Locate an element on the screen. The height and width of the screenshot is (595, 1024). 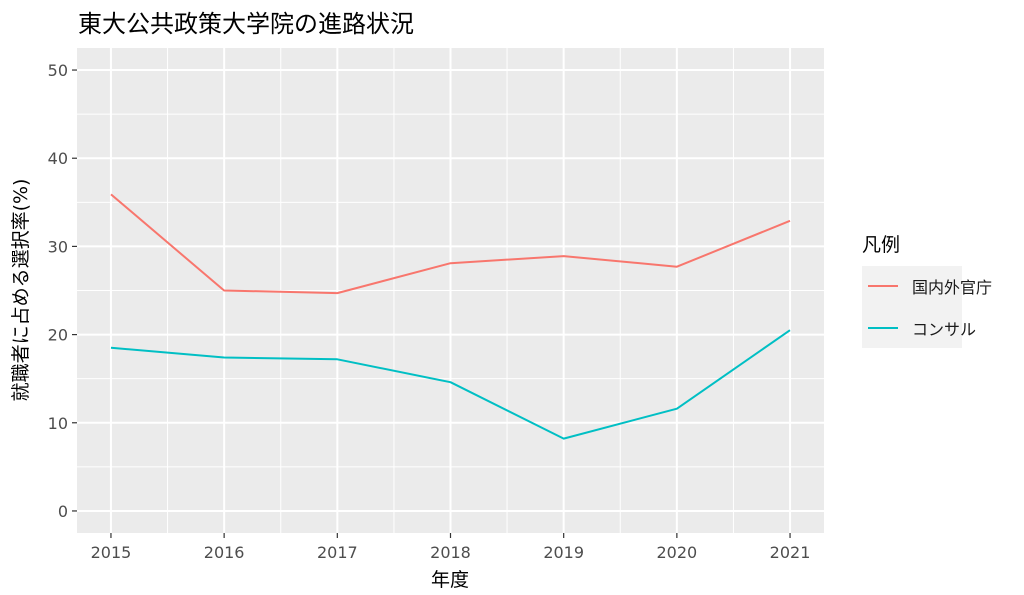
x-tick-label: 2020 is located at coordinates (677, 552).